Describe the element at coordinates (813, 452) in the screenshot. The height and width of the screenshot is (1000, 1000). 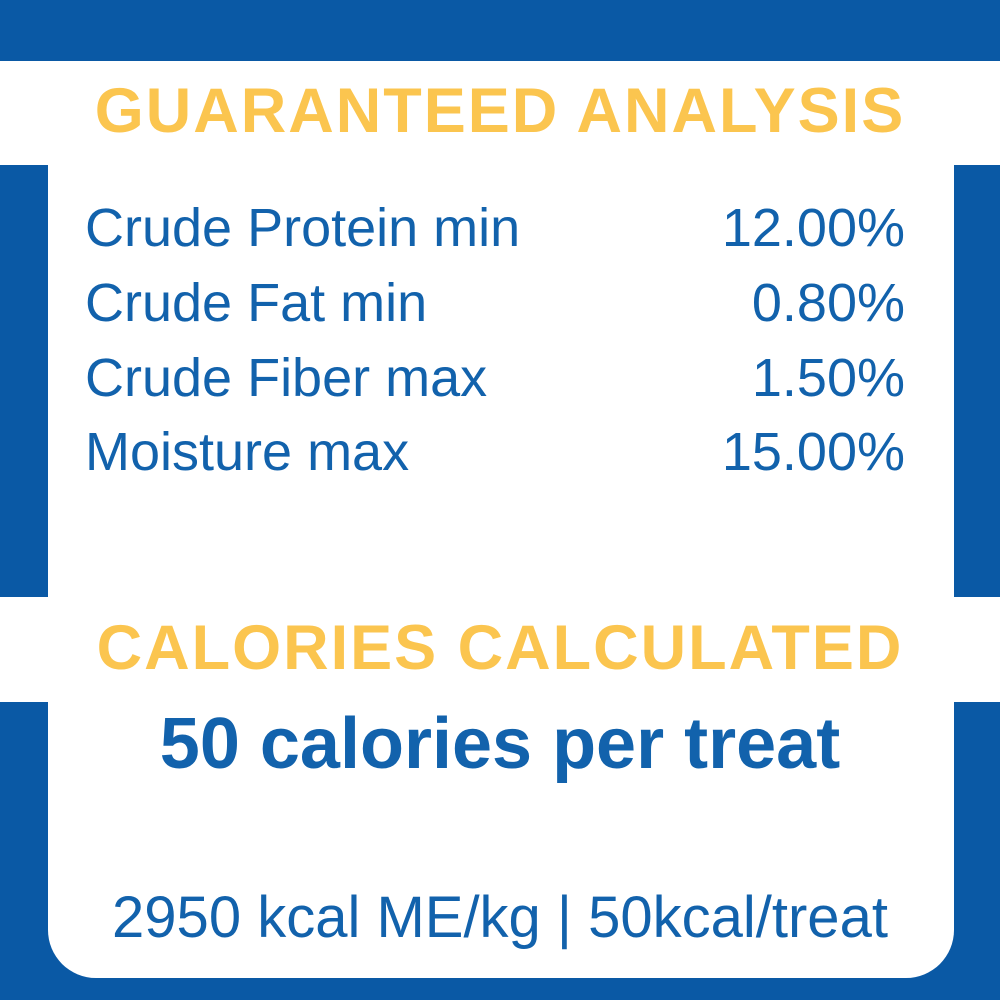
I see `analysis-value: 15.00%` at that location.